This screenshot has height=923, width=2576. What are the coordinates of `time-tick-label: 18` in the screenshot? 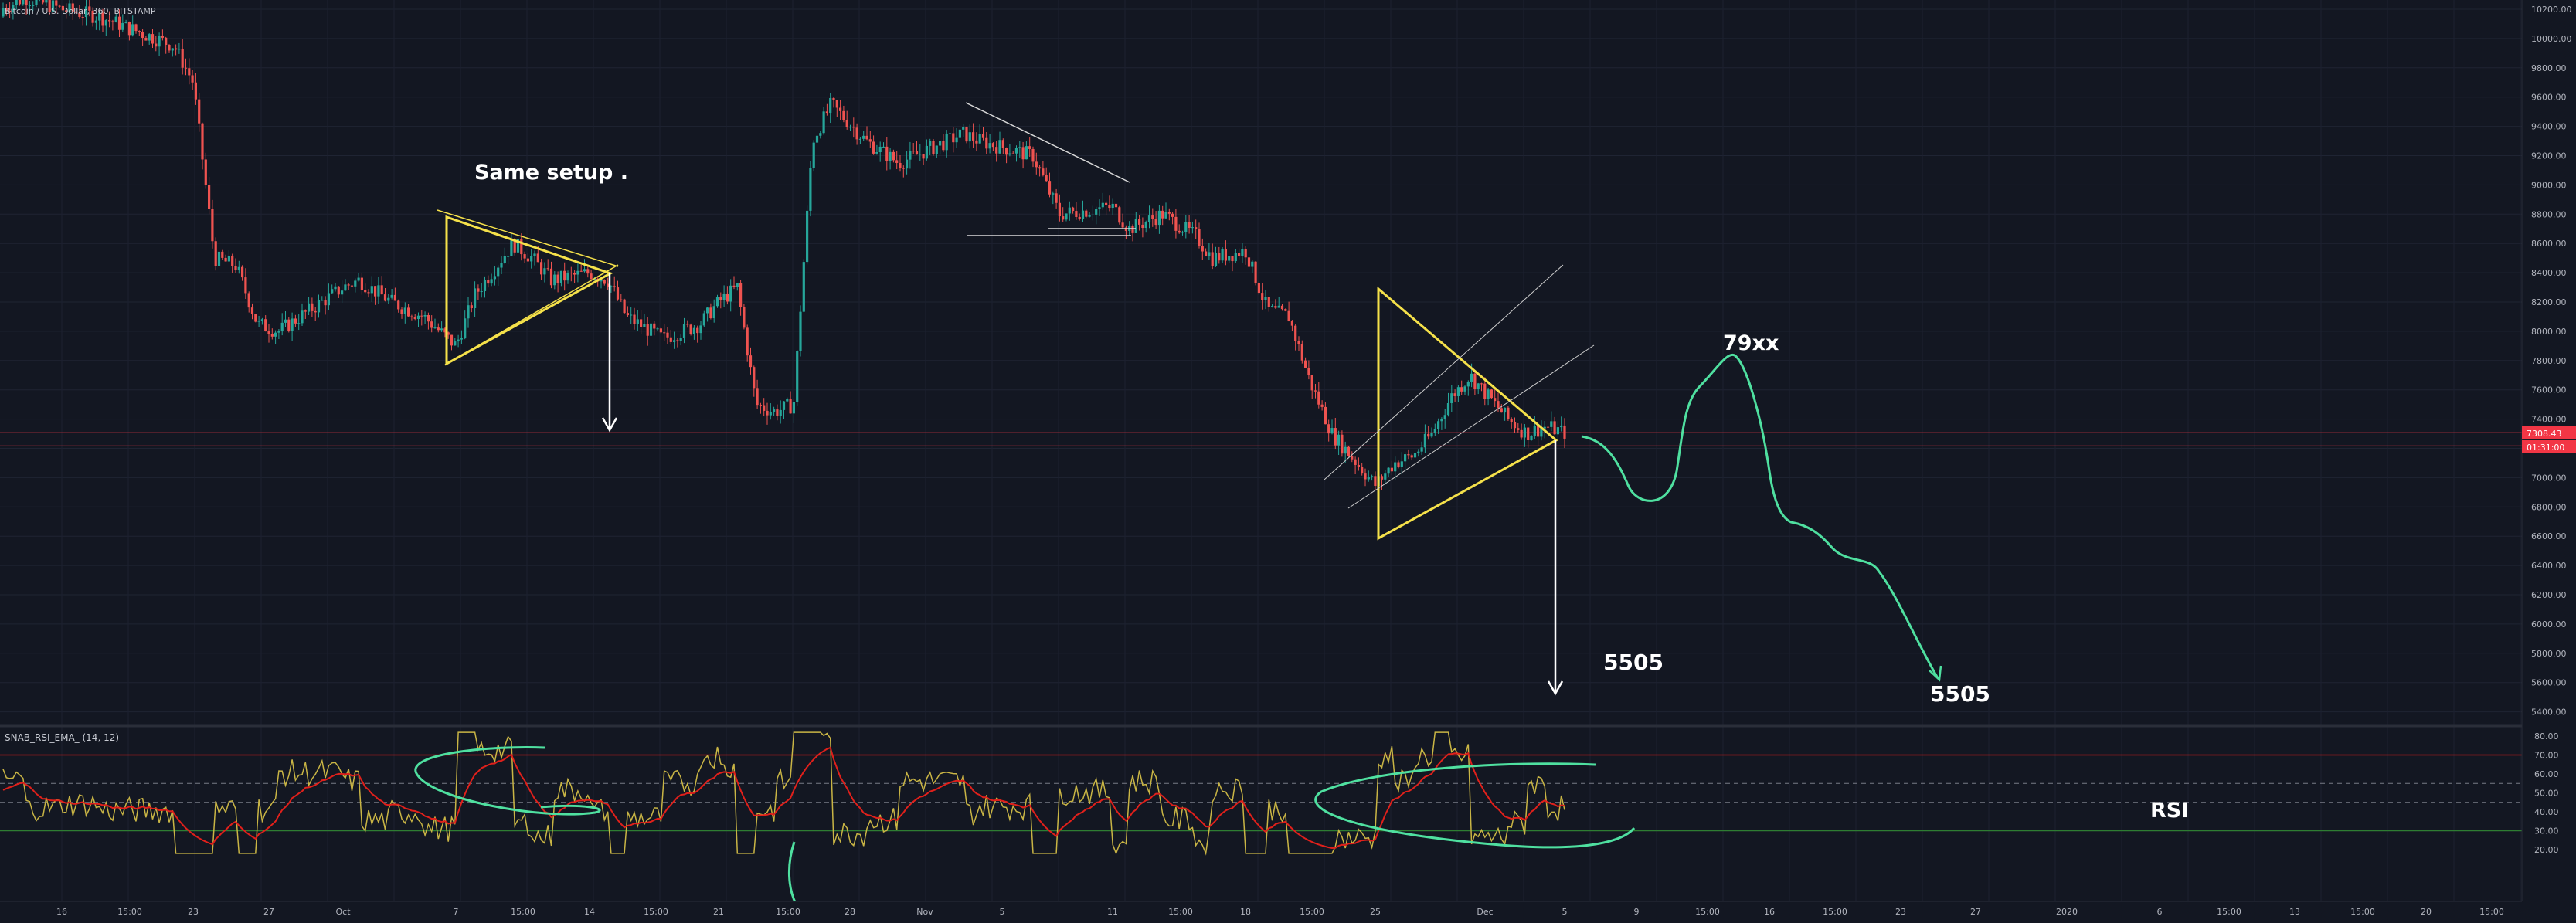 It's located at (1245, 912).